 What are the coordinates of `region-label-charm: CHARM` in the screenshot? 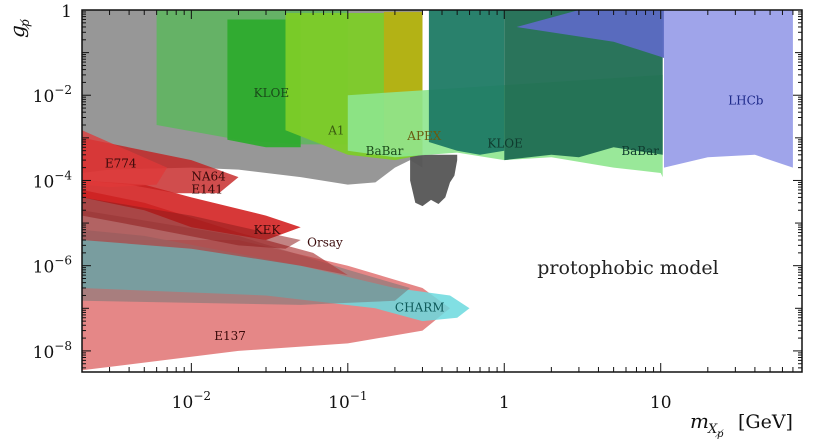 It's located at (420, 307).